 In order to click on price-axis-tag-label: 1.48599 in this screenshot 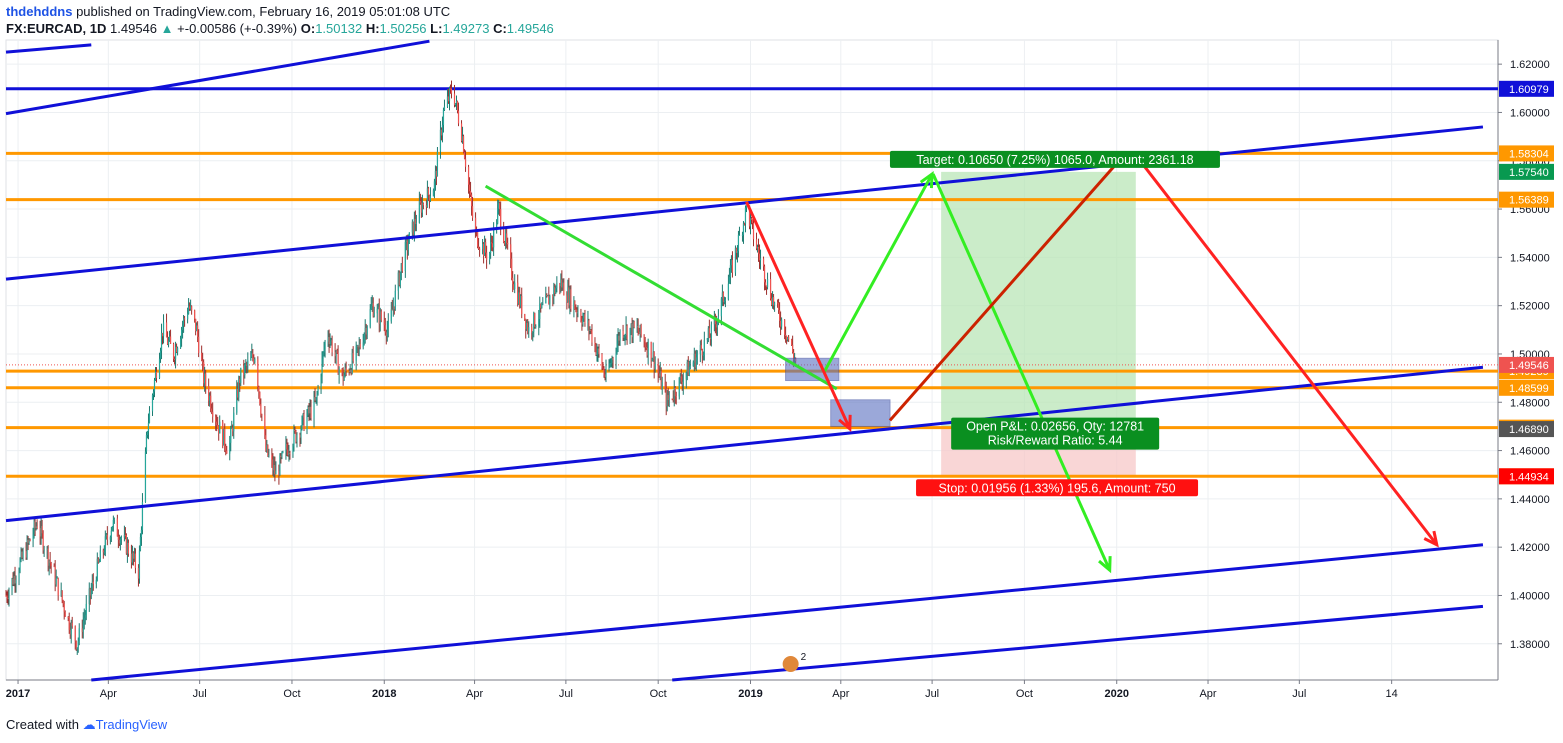, I will do `click(1529, 389)`.